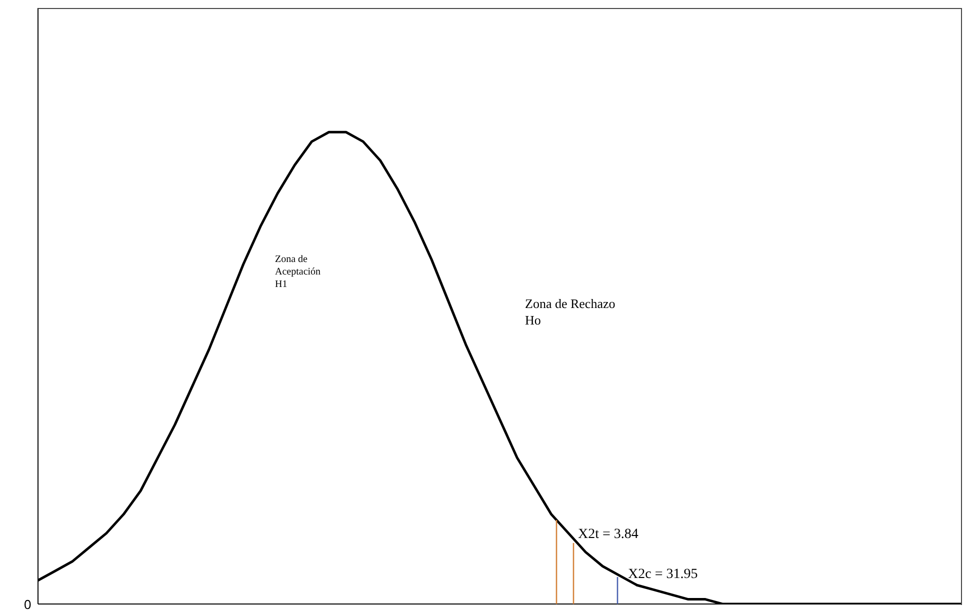  I want to click on text: 0, so click(28, 604).